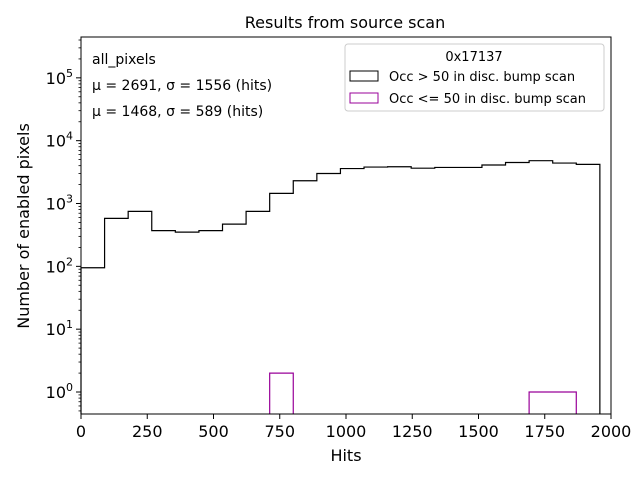  I want to click on legend-label-occ-gt-50: Occ > 50 in disc. bump scan, so click(482, 77).